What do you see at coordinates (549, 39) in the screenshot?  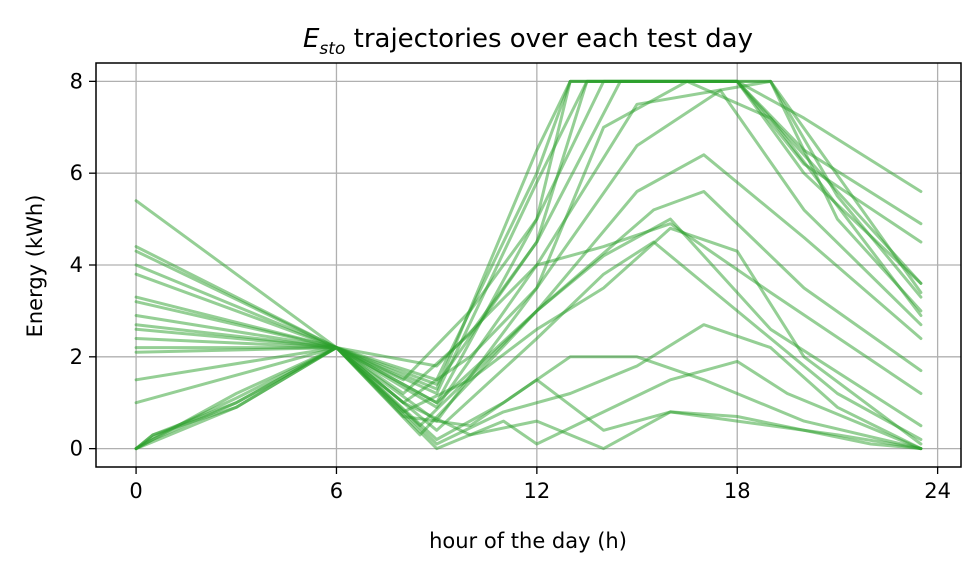 I see `title-rest: trajectories over each test day` at bounding box center [549, 39].